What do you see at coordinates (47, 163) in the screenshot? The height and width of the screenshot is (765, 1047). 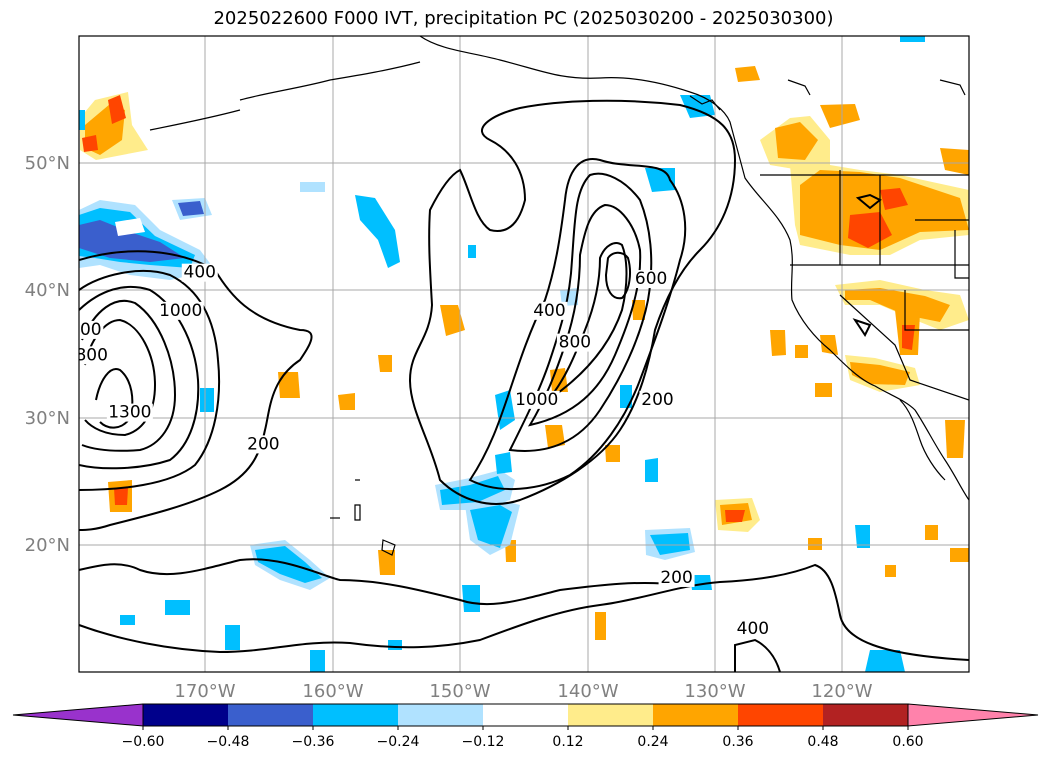 I see `lat-label-50n: 50°N` at bounding box center [47, 163].